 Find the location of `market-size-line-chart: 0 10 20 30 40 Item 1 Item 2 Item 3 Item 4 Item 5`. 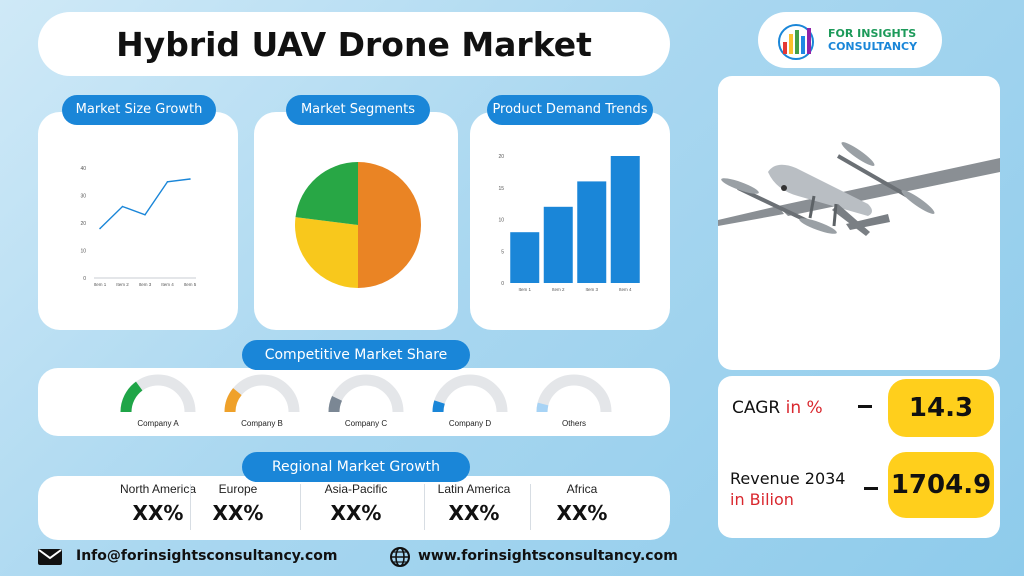

market-size-line-chart: 0 10 20 30 40 Item 1 Item 2 Item 3 Item 4 Item 5 is located at coordinates (138, 226).